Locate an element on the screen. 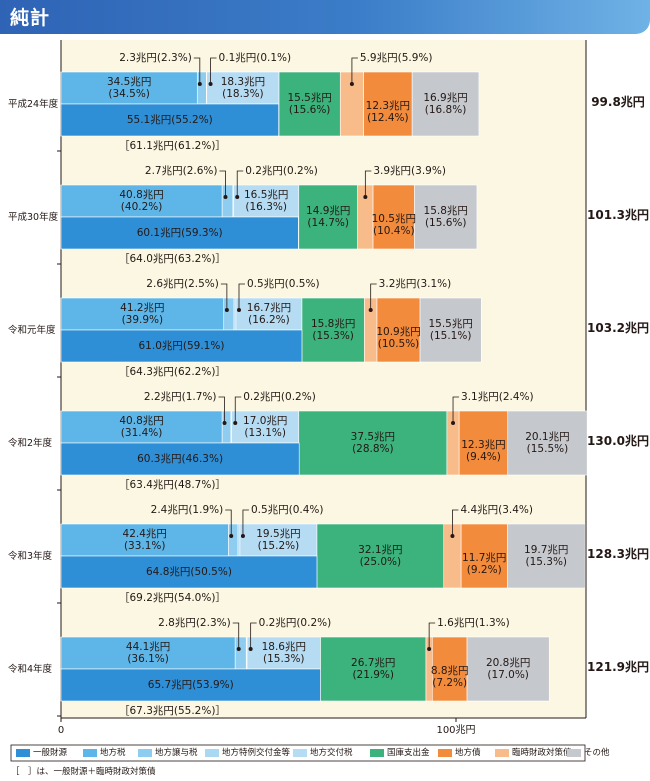 The height and width of the screenshot is (781, 650). jouyozei-value-label: 2.7兆円(2.6%) is located at coordinates (181, 171).